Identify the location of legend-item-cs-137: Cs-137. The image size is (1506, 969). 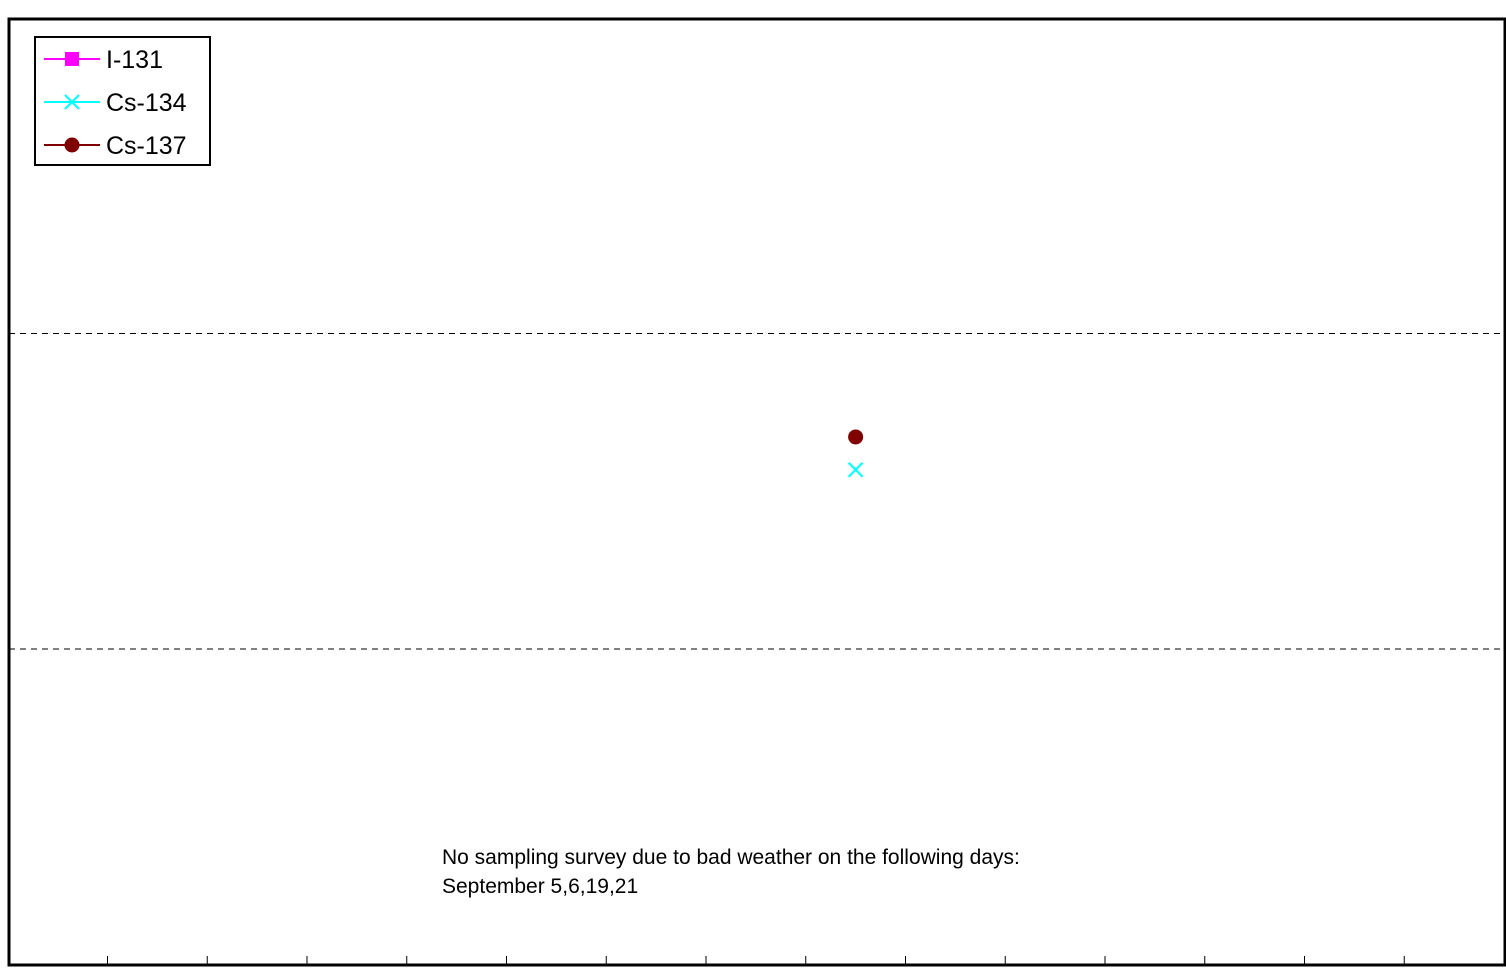
(115, 146).